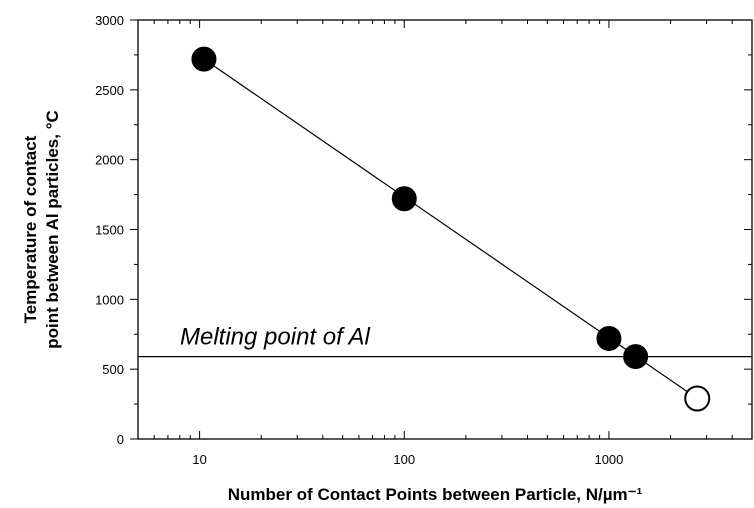  What do you see at coordinates (109, 160) in the screenshot?
I see `y-tick-label: 2000` at bounding box center [109, 160].